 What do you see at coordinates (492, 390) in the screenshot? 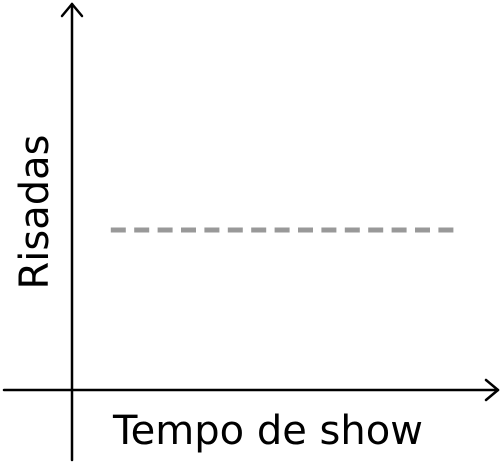
I see `x-axis-arrowhead` at bounding box center [492, 390].